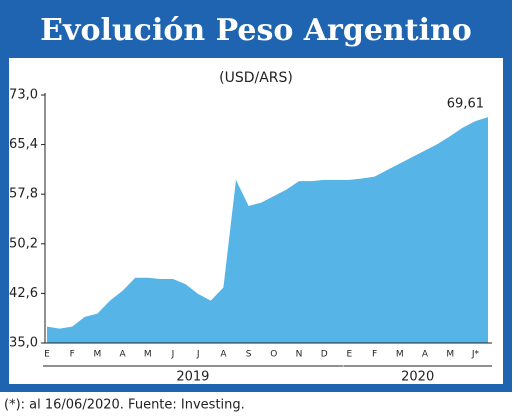 This screenshot has width=520, height=419. What do you see at coordinates (192, 377) in the screenshot?
I see `year-label: 2019` at bounding box center [192, 377].